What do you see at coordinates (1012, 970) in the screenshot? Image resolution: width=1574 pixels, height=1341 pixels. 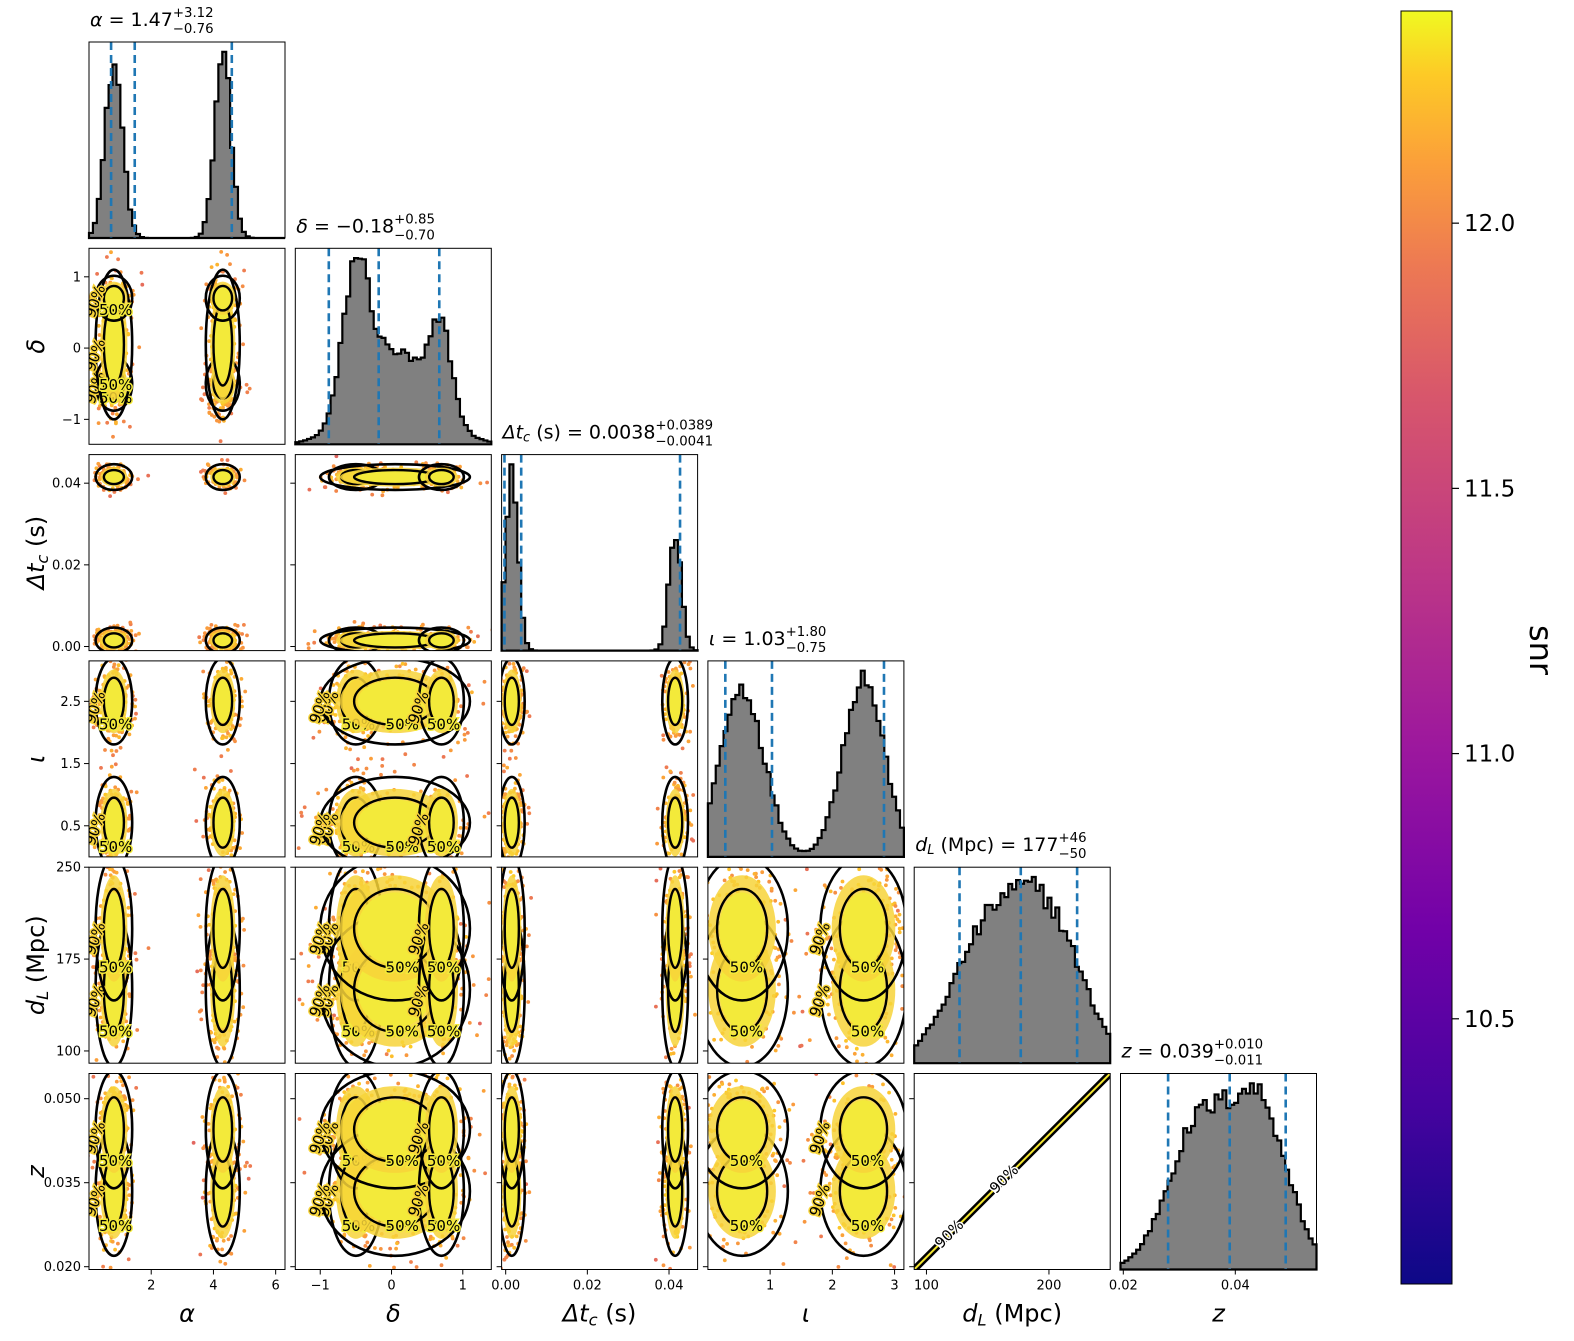 I see `histogram-dL` at bounding box center [1012, 970].